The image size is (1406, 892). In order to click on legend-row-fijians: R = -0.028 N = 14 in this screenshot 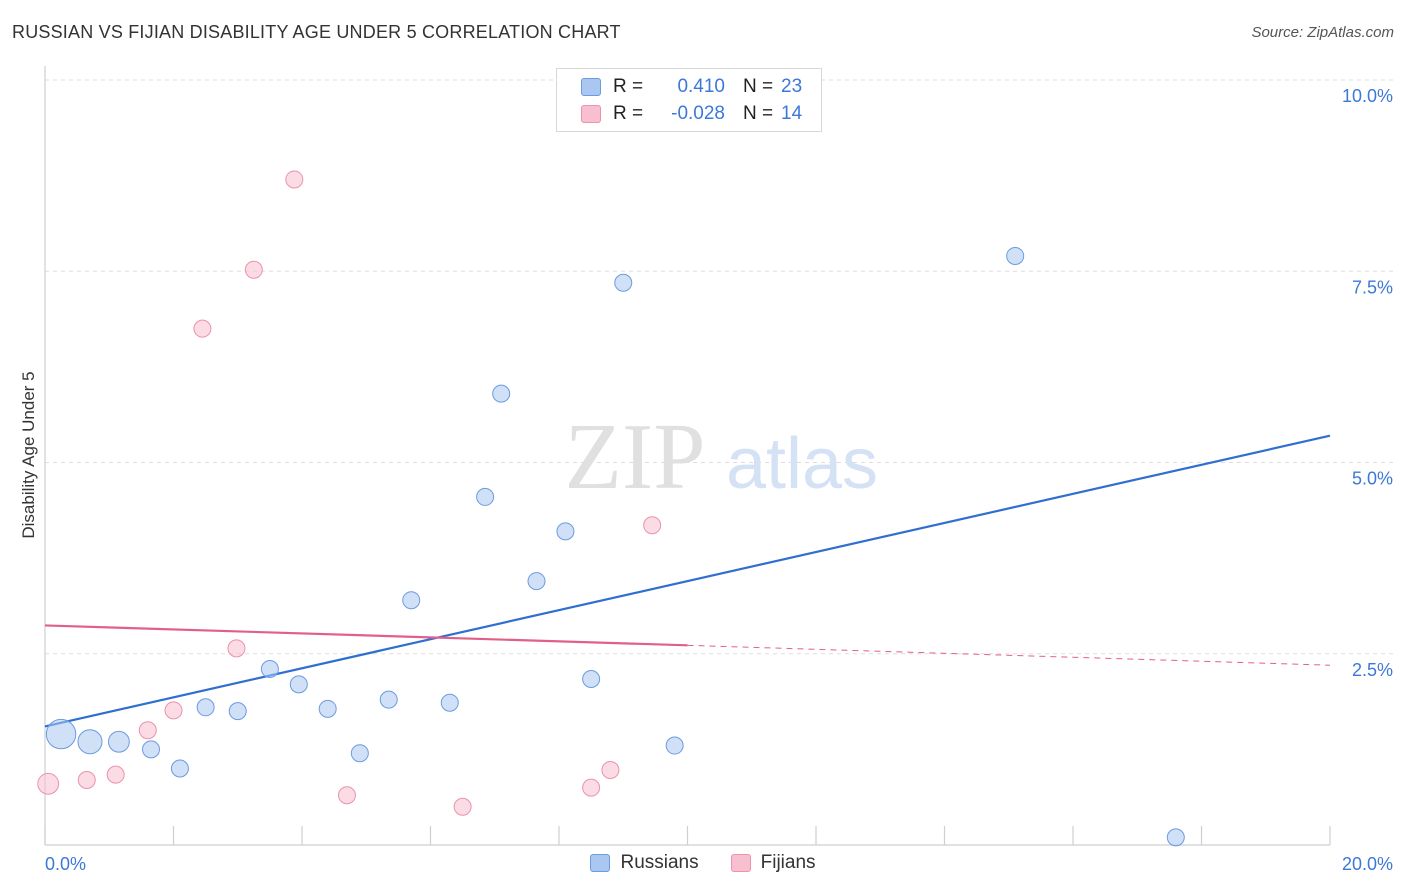, I will do `click(691, 114)`.